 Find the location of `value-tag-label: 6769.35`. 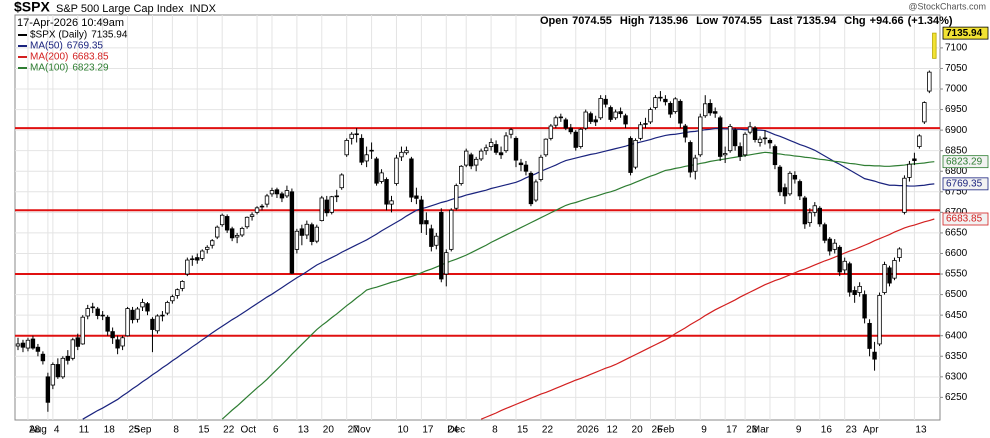

value-tag-label: 6769.35 is located at coordinates (964, 183).